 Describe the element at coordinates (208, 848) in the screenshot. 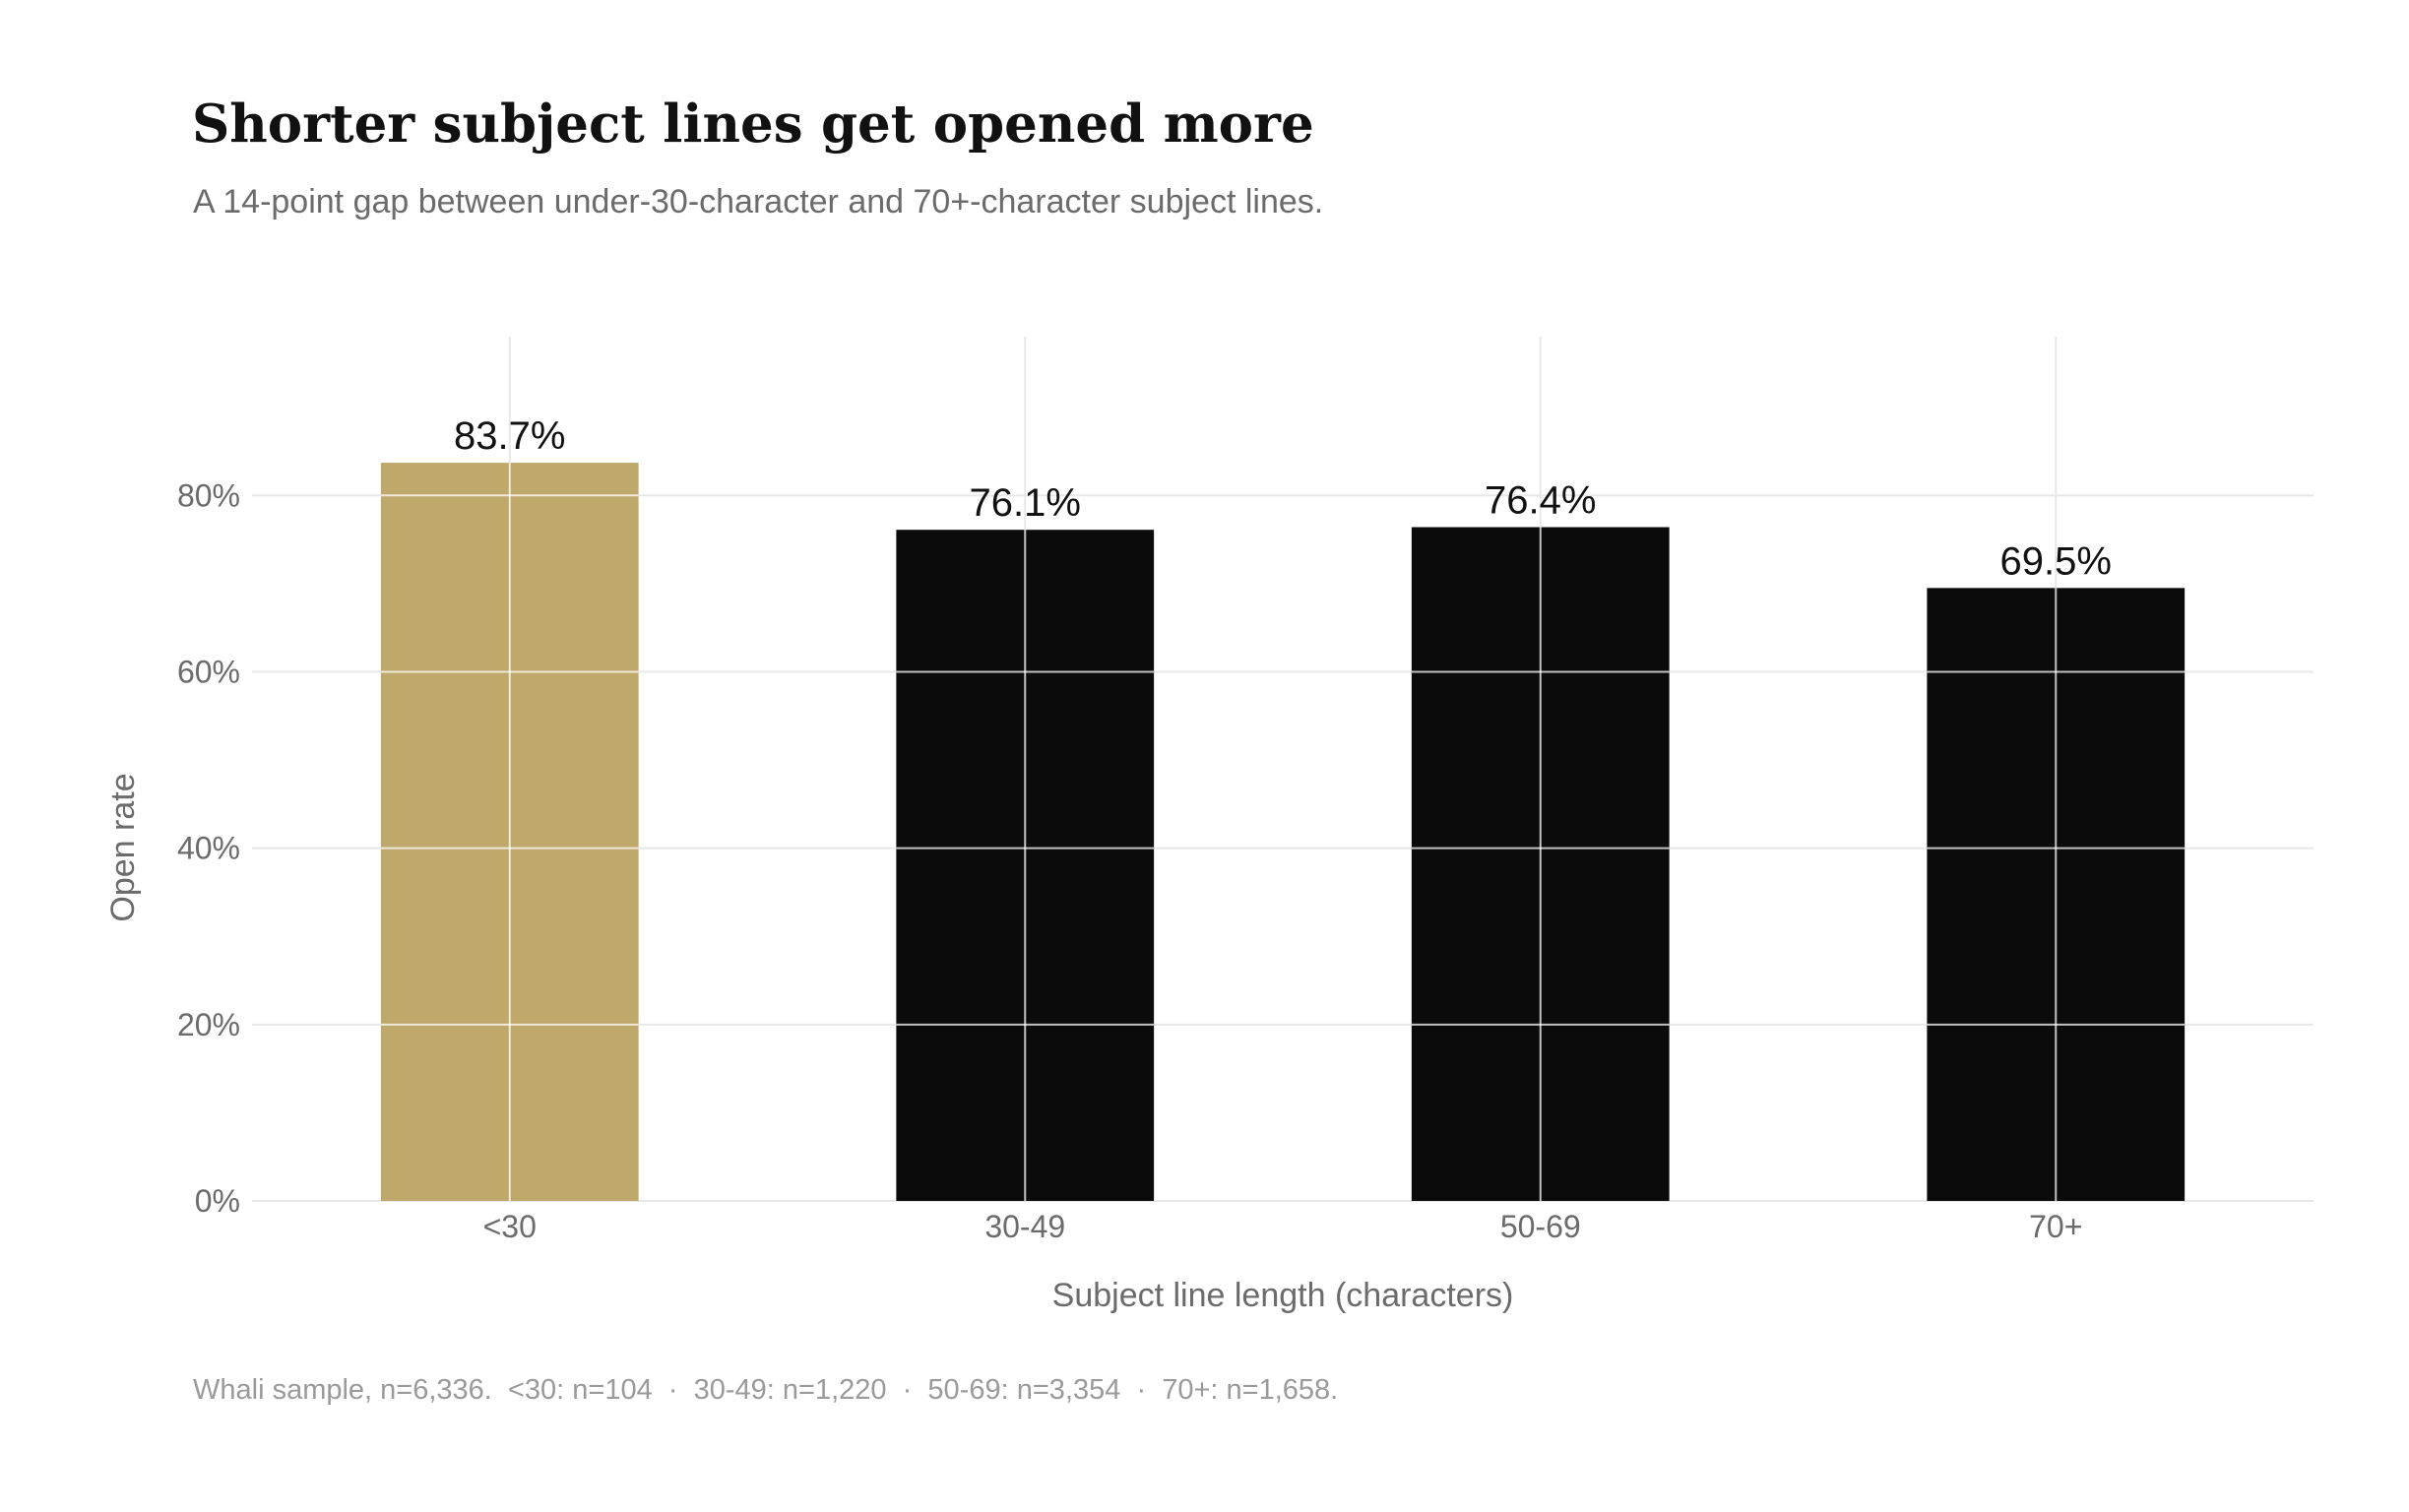

I see `y-tick-label: 40%` at that location.